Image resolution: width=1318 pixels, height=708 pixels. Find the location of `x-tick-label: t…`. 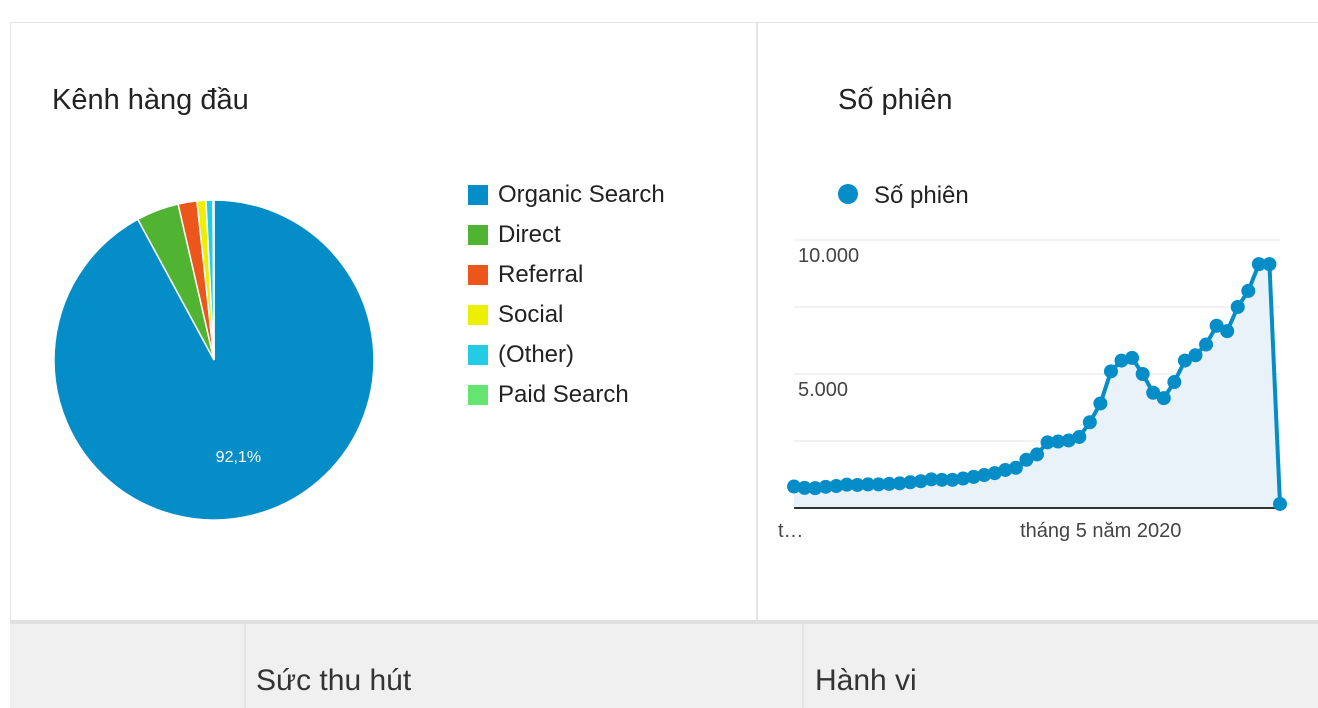

x-tick-label: t… is located at coordinates (791, 531).